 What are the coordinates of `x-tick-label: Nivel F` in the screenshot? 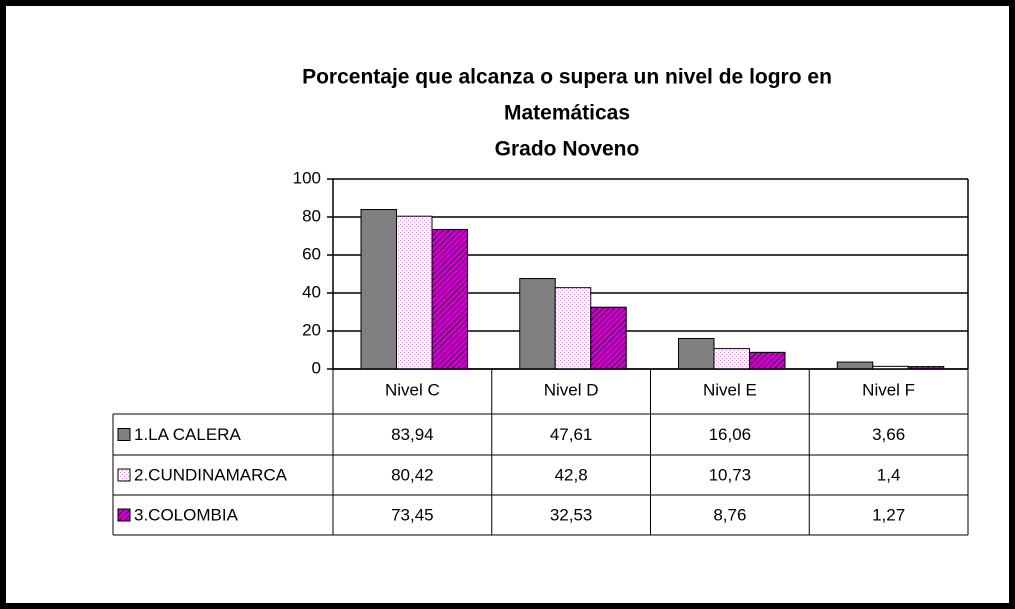 It's located at (888, 389).